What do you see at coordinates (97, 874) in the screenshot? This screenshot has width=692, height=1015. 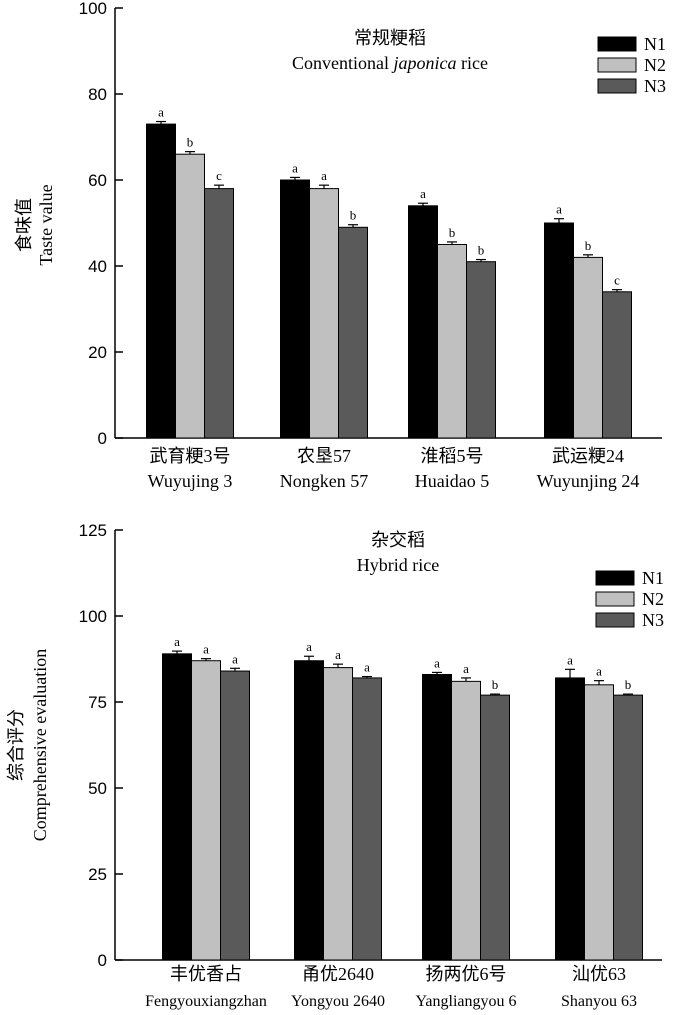 I see `y-tick-label: 25` at bounding box center [97, 874].